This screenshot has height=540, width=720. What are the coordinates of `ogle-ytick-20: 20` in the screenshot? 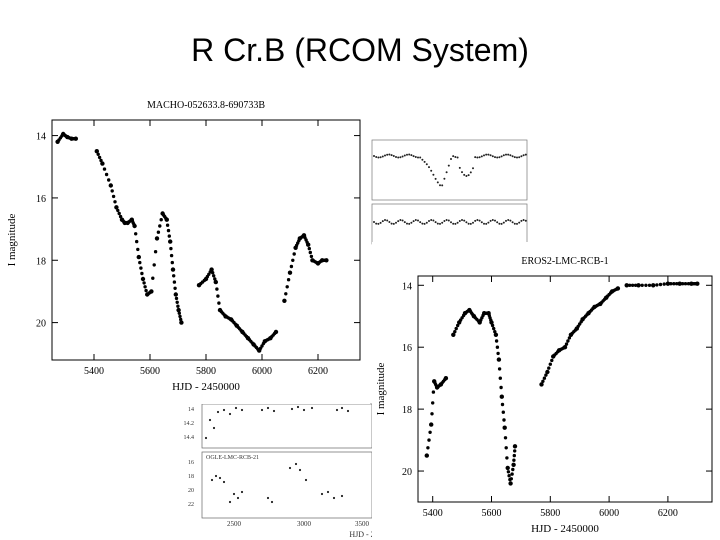 It's located at (191, 491).